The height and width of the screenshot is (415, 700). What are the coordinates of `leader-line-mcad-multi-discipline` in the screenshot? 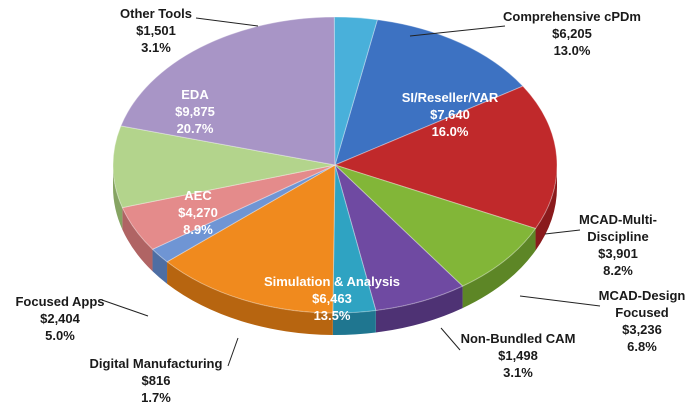 It's located at (562, 232).